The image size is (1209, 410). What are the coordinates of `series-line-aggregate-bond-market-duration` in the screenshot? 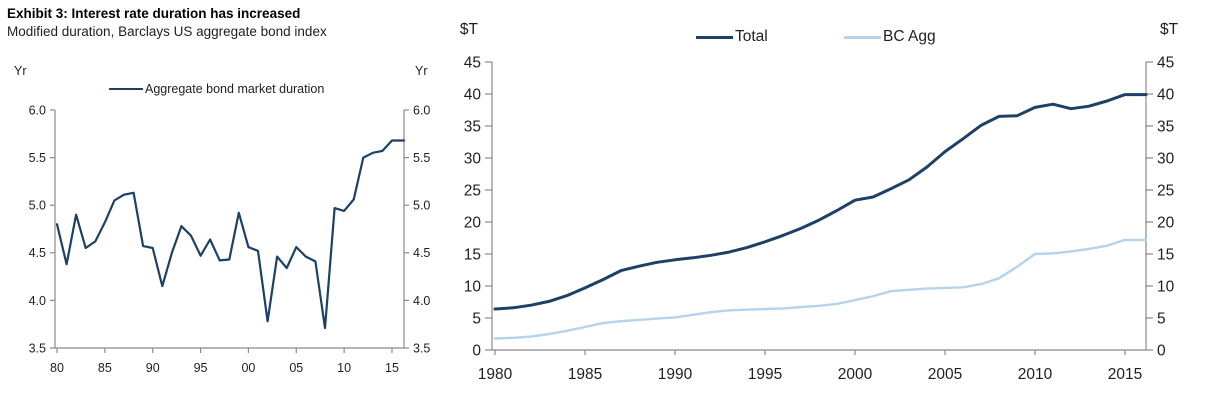 It's located at (230, 234).